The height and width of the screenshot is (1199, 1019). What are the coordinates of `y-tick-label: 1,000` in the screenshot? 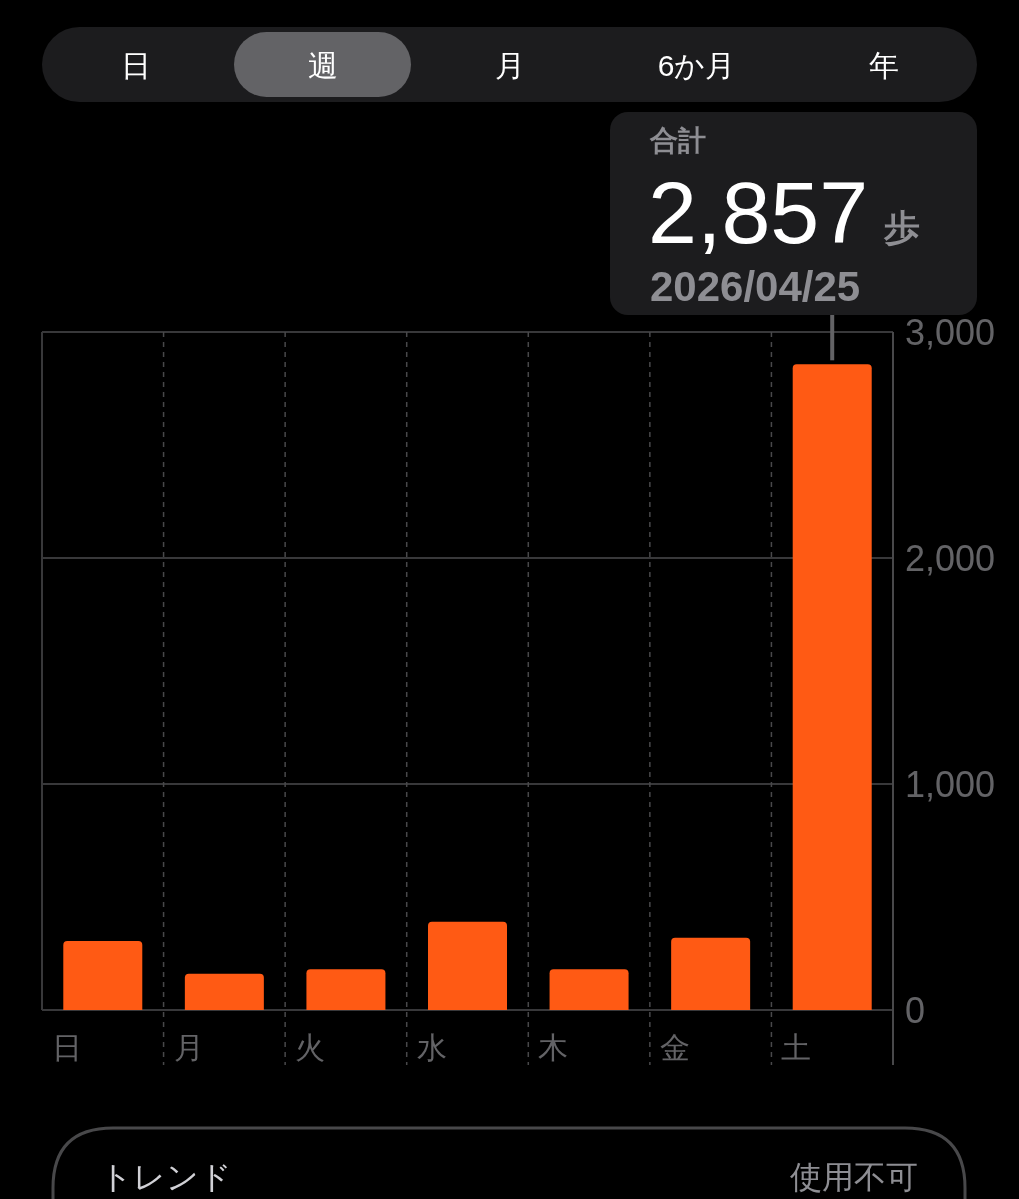 It's located at (950, 784).